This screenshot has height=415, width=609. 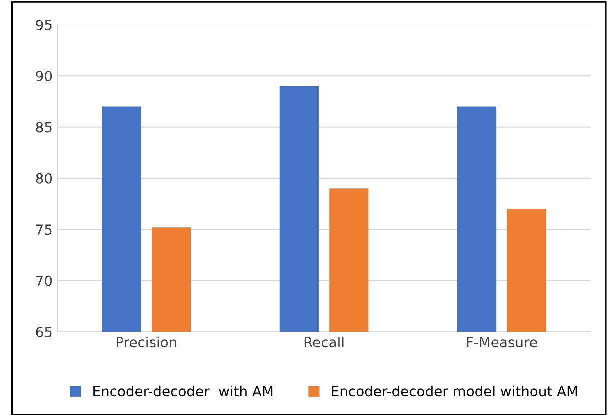 I want to click on y-tick-label: 75, so click(x=44, y=230).